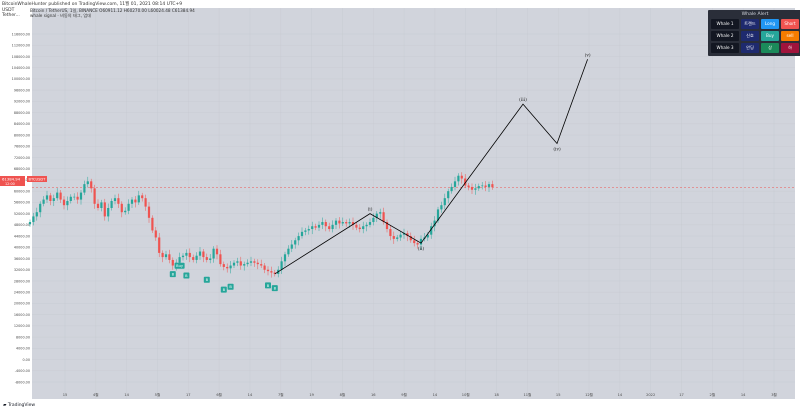 This screenshot has height=412, width=800. What do you see at coordinates (754, 24) in the screenshot?
I see `whale-row-1: Whale 1 트렌드 Long Short` at bounding box center [754, 24].